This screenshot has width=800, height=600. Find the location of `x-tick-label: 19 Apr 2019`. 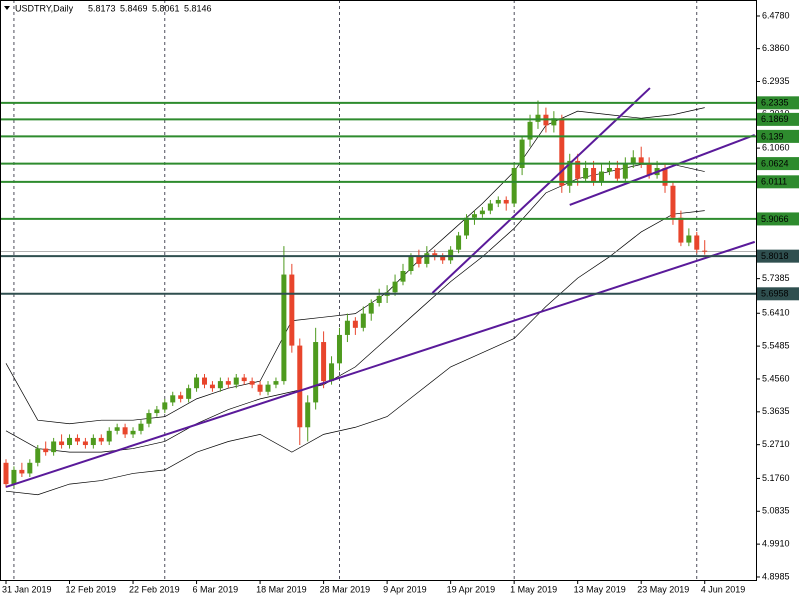

x-tick-label: 19 Apr 2019 is located at coordinates (471, 589).